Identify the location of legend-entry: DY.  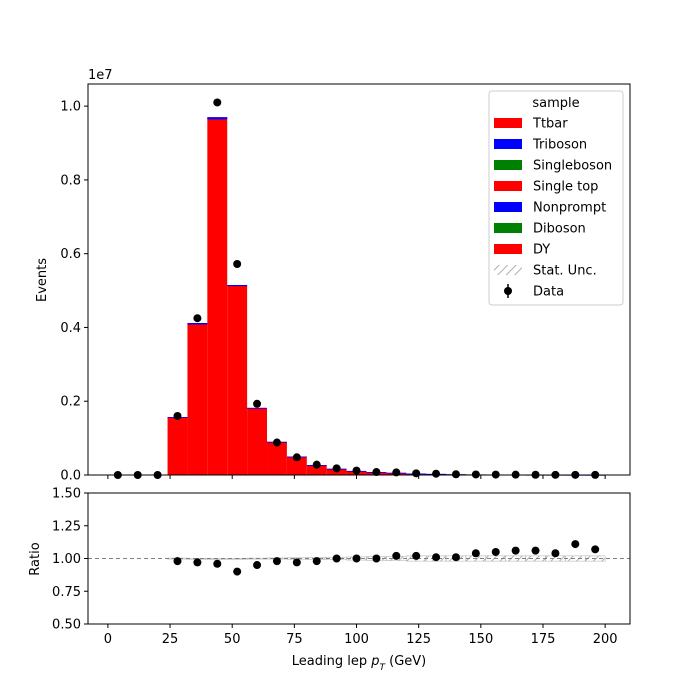
(522, 250).